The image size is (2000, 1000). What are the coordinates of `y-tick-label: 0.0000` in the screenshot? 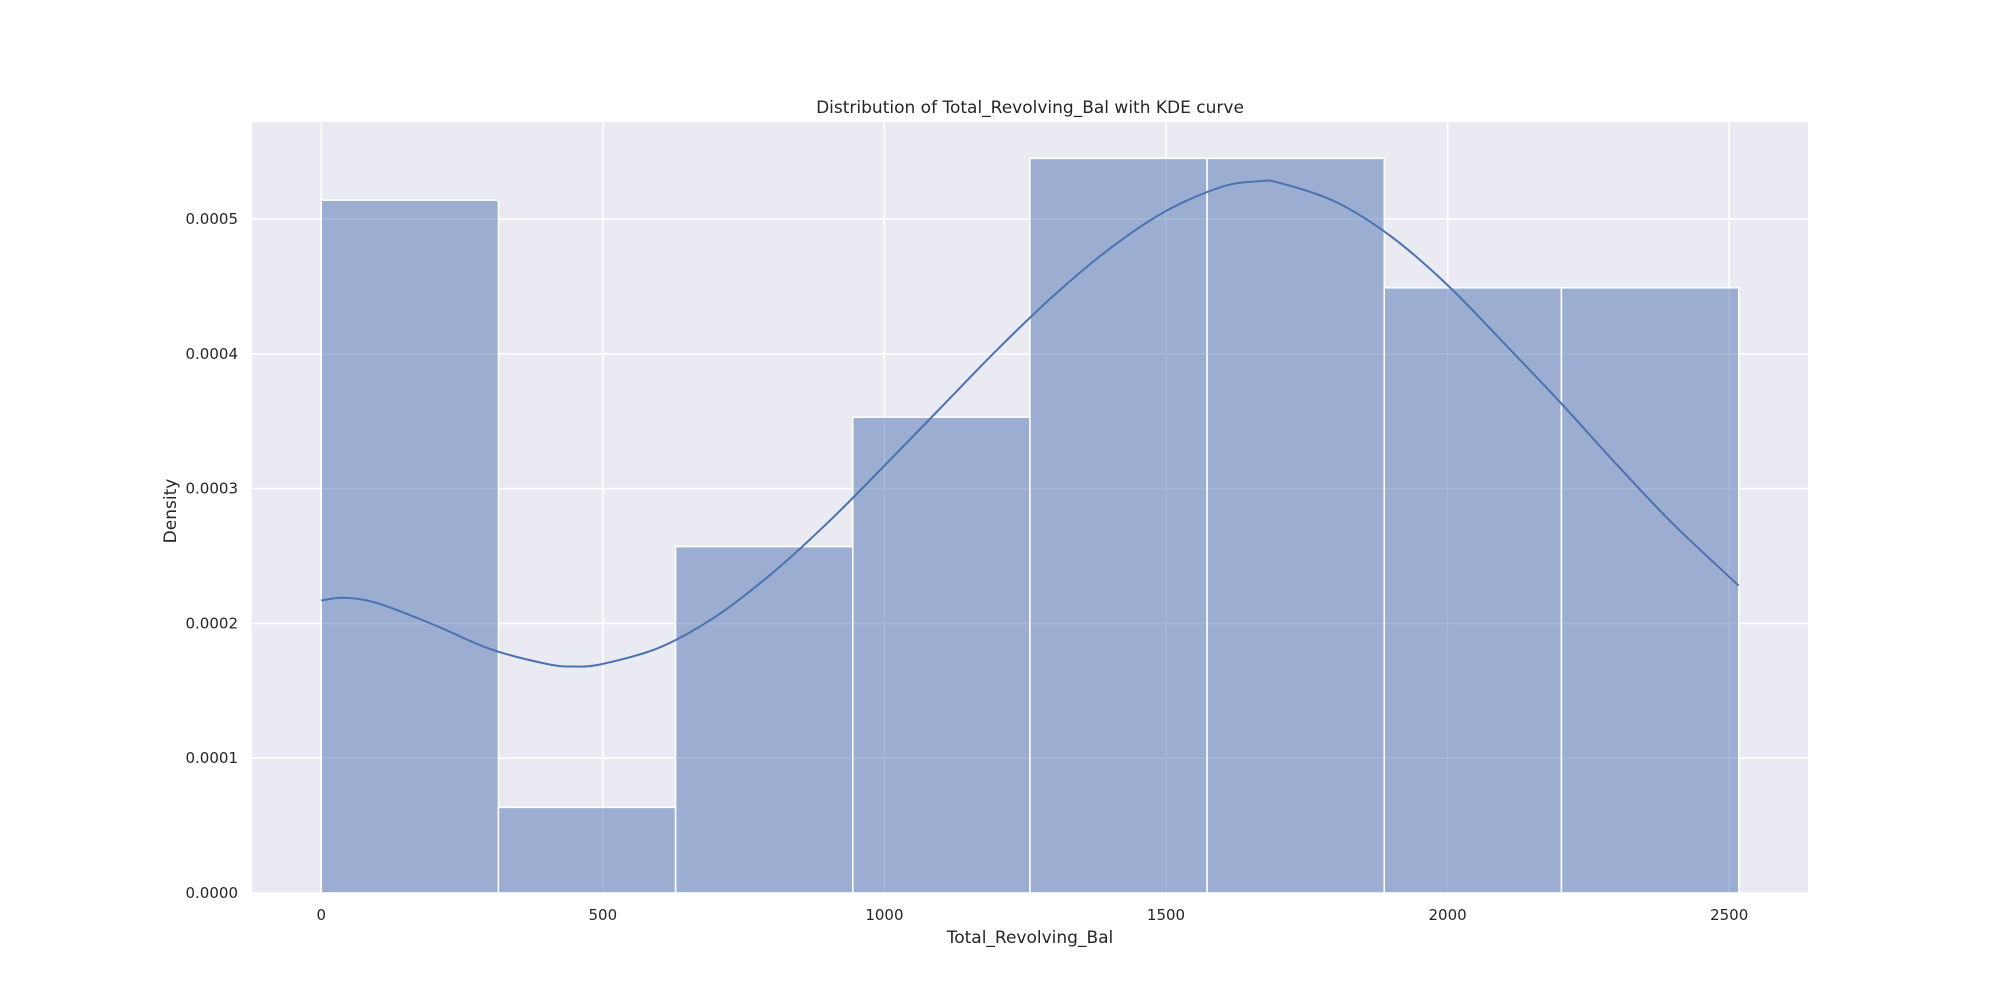 It's located at (212, 893).